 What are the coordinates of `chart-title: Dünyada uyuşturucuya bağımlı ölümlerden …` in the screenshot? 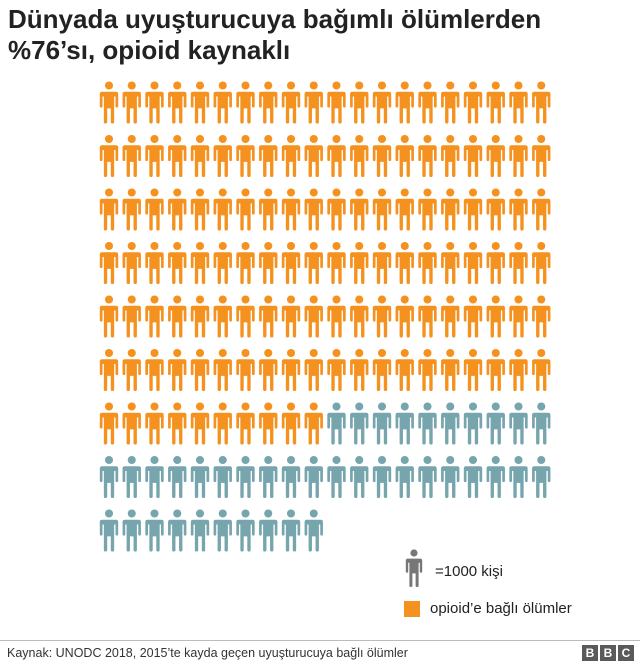 It's located at (275, 34).